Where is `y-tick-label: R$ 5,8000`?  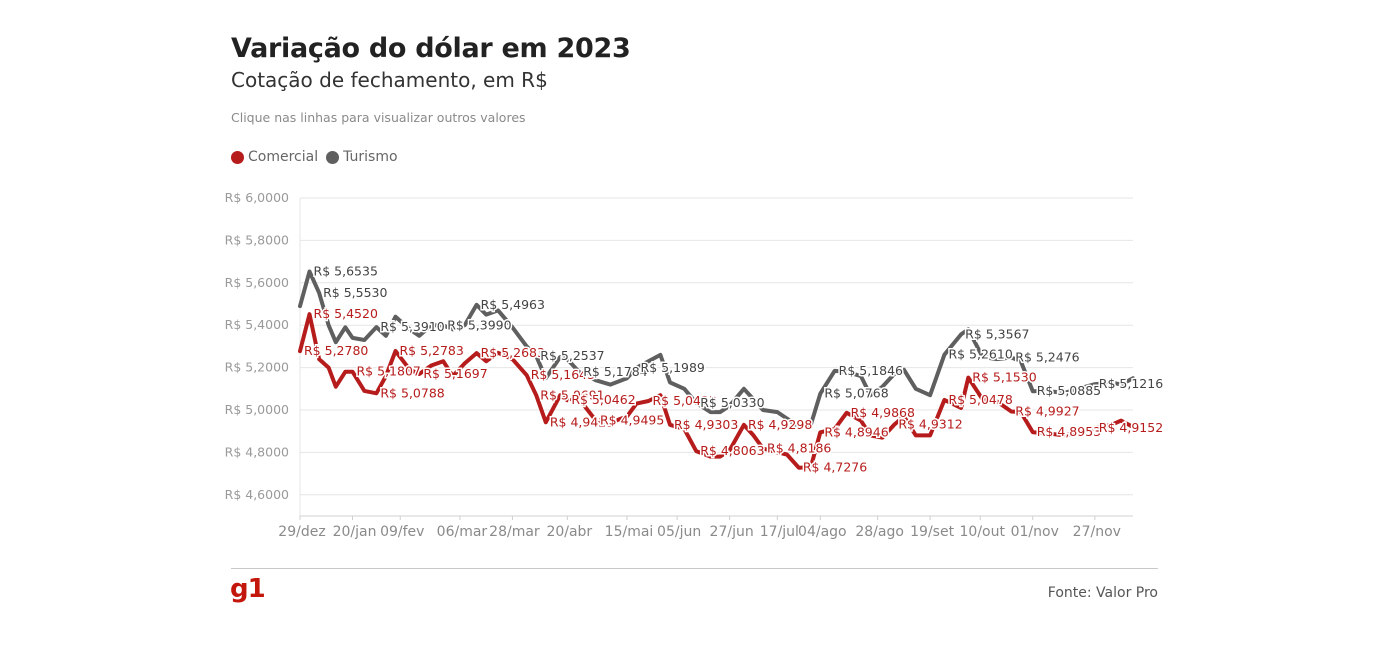 y-tick-label: R$ 5,8000 is located at coordinates (257, 239).